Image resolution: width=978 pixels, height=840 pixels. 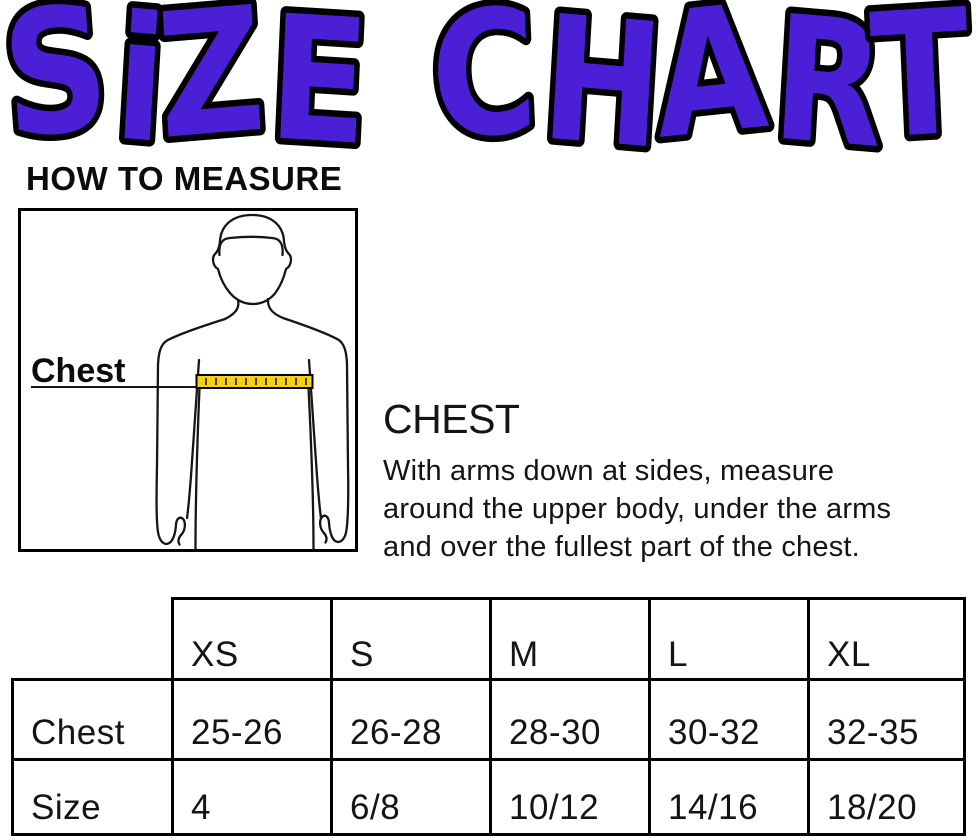 I want to click on tape-band, so click(x=254, y=381).